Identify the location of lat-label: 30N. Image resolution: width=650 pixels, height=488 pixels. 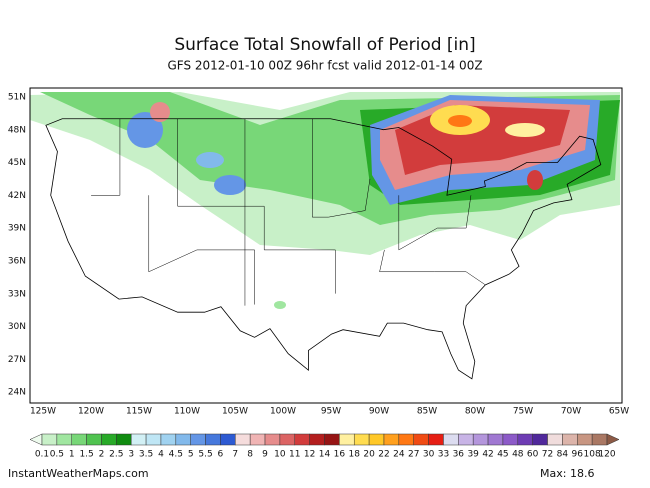
(17, 327).